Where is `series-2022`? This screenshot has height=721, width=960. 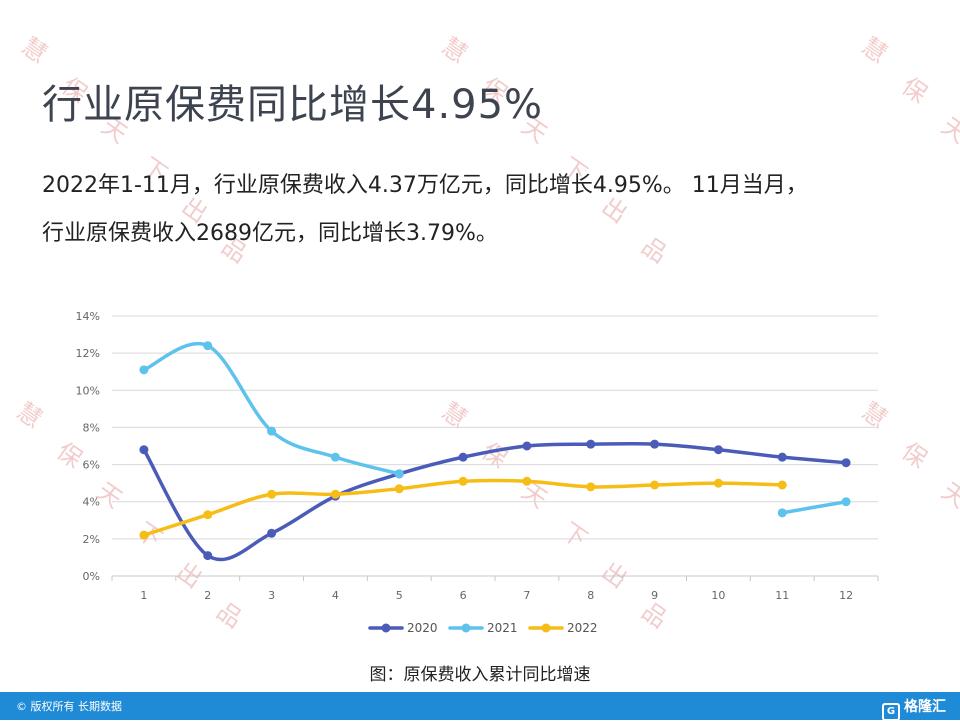
series-2022 is located at coordinates (463, 508).